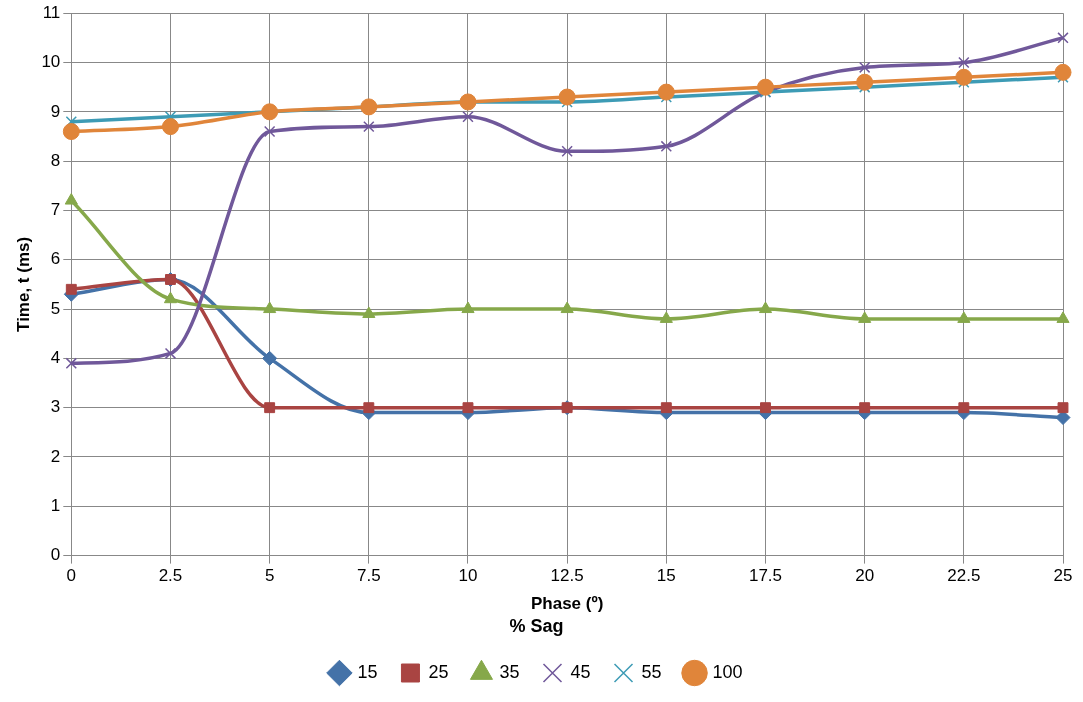 Image resolution: width=1083 pixels, height=702 pixels. I want to click on y-tick-label: 1, so click(55, 505).